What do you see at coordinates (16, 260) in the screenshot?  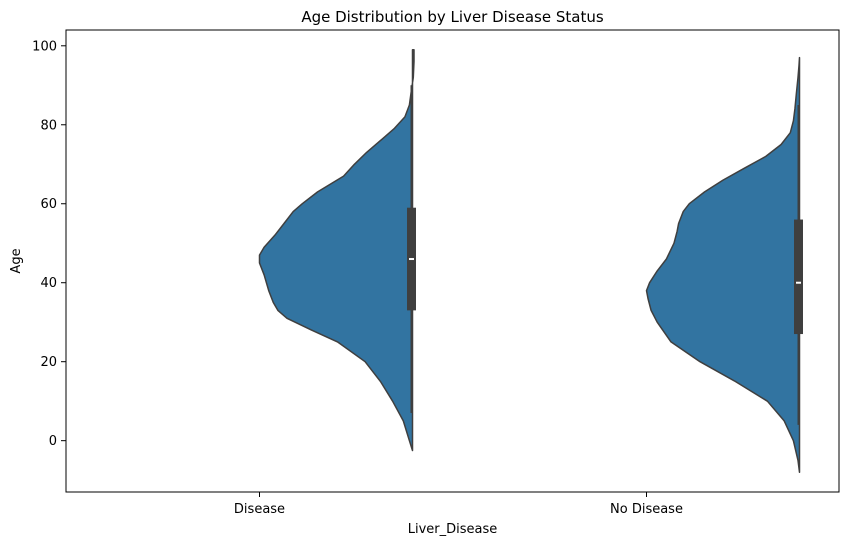 I see `y-axis-label: Age` at bounding box center [16, 260].